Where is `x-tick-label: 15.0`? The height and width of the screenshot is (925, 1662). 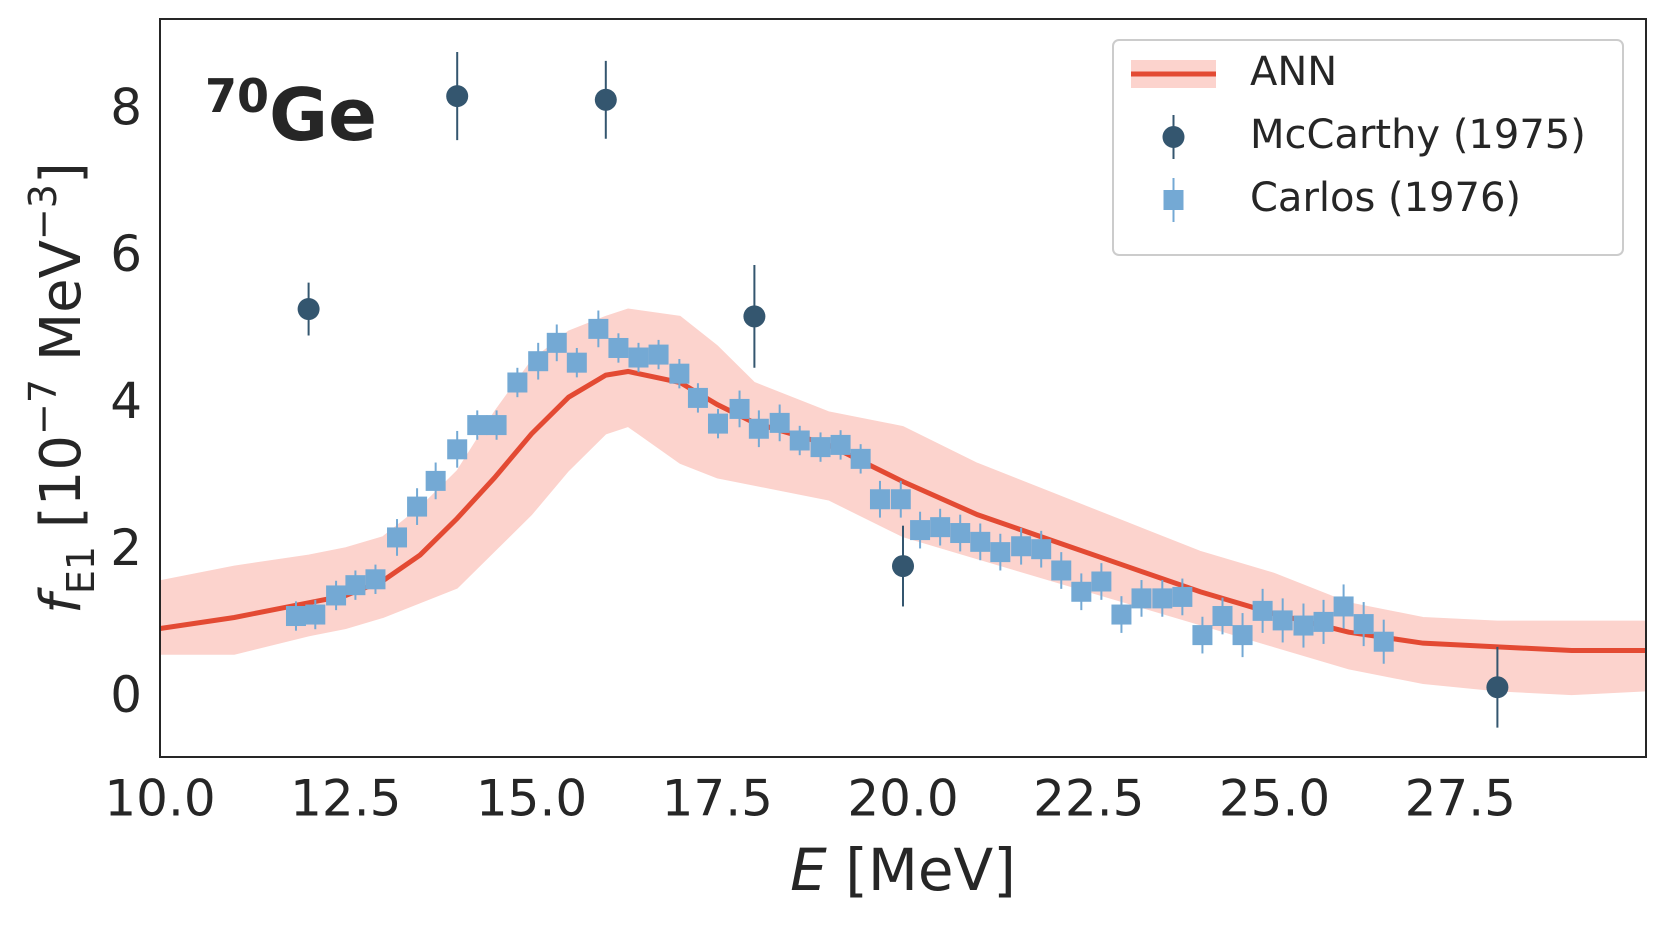 x-tick-label: 15.0 is located at coordinates (531, 799).